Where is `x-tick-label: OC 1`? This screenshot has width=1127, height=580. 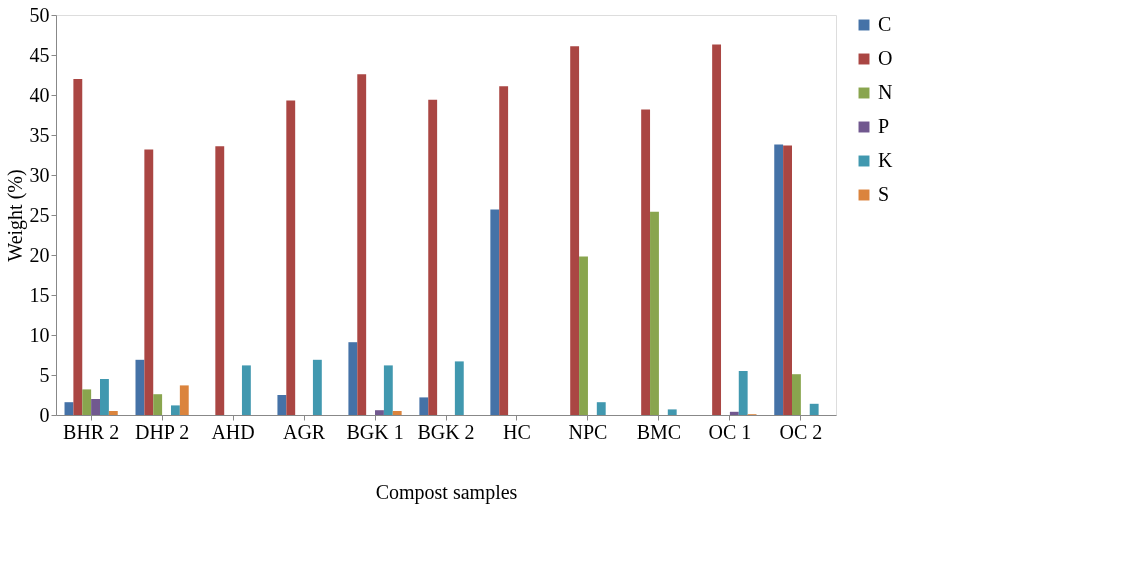
x-tick-label: OC 1 is located at coordinates (730, 431).